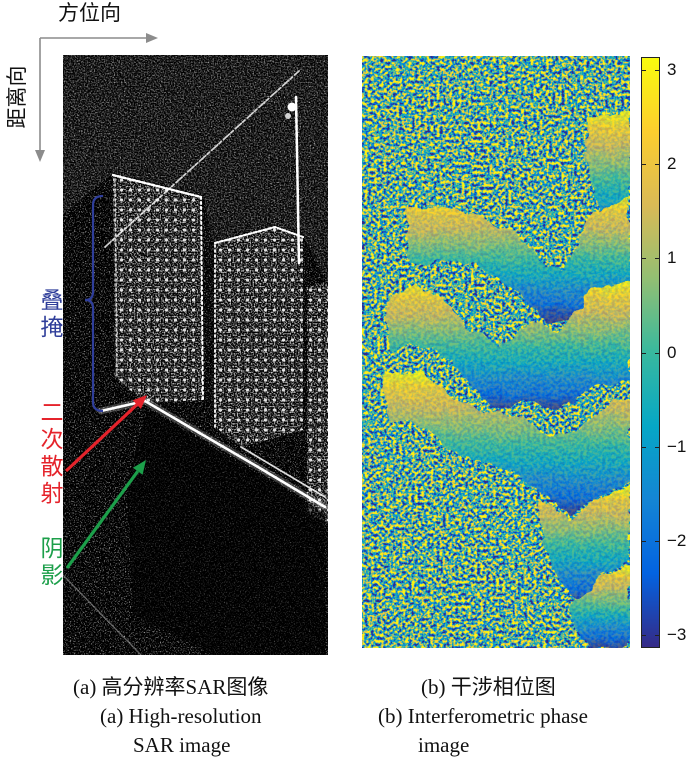  What do you see at coordinates (677, 446) in the screenshot?
I see `colorbar-tick-label: −1` at bounding box center [677, 446].